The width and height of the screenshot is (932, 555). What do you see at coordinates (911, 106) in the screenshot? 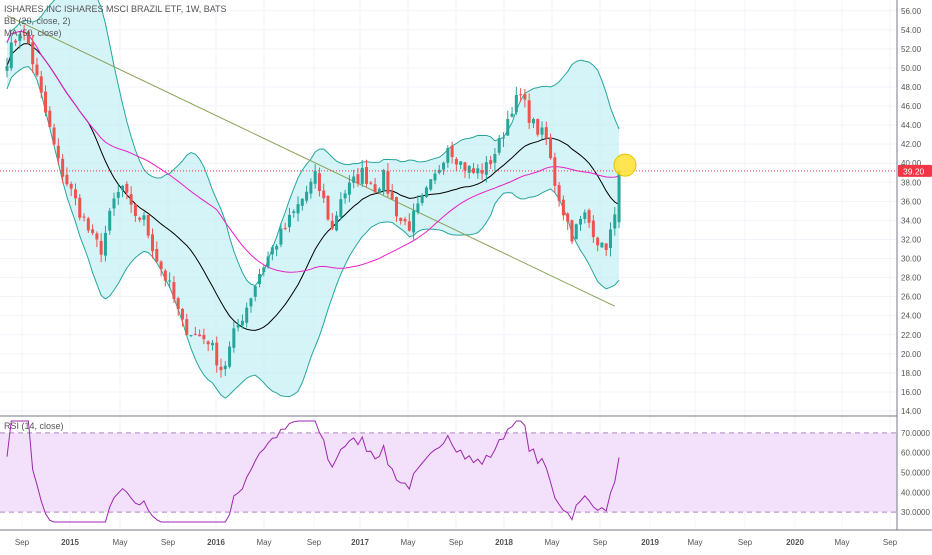
I see `price-tick-label: 46.00` at bounding box center [911, 106].